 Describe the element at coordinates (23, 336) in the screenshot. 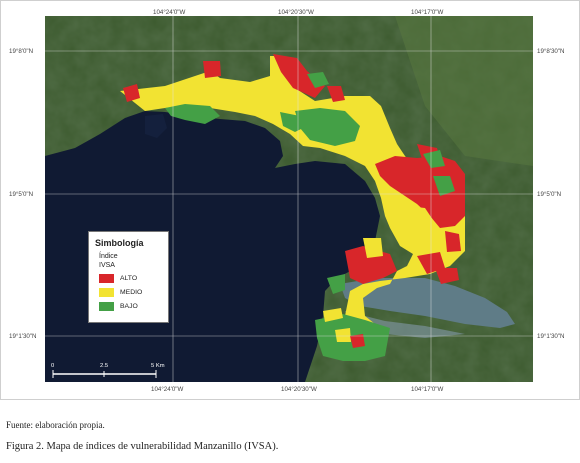

I see `left-coord-3: 19°1'30"N` at that location.